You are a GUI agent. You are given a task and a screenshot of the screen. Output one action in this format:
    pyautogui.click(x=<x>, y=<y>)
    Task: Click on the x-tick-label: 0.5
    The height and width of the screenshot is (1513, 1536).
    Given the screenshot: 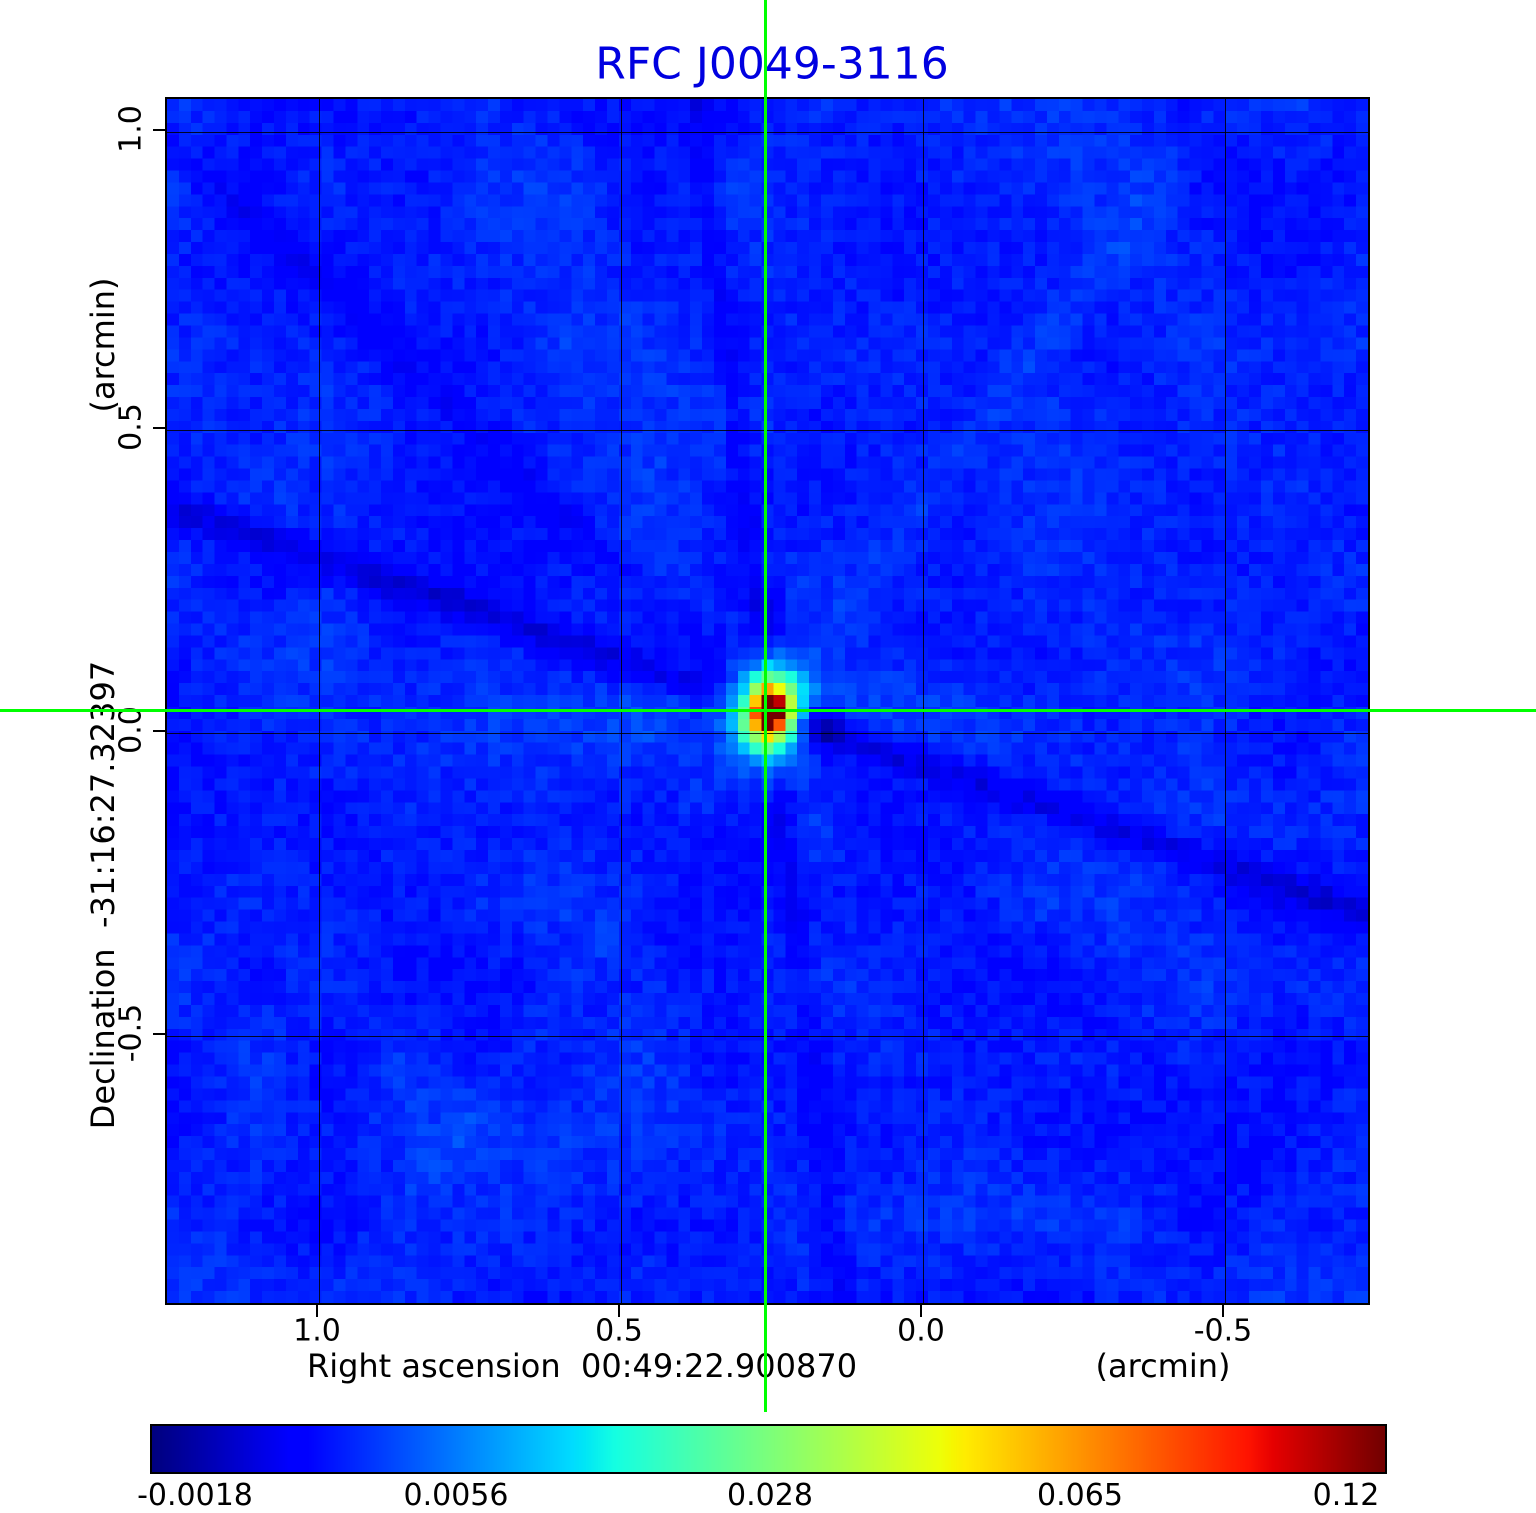 What is the action you would take?
    pyautogui.click(x=619, y=1331)
    